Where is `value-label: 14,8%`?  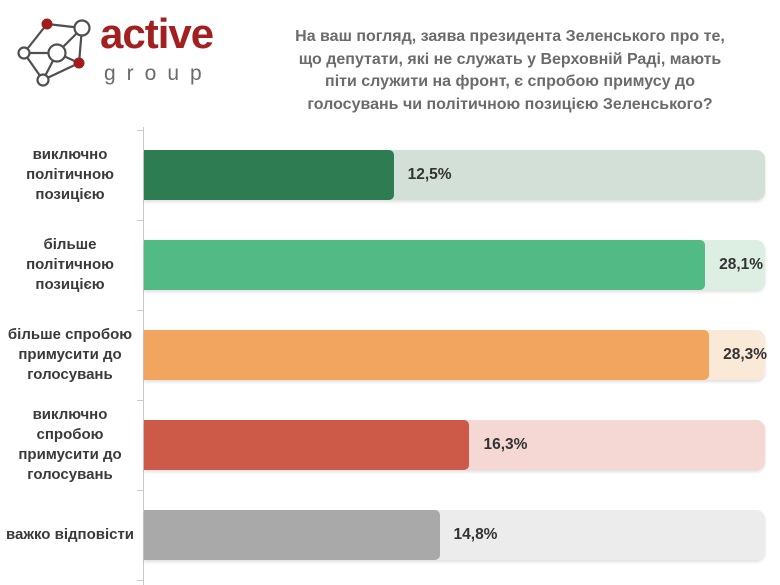
value-label: 14,8% is located at coordinates (475, 534).